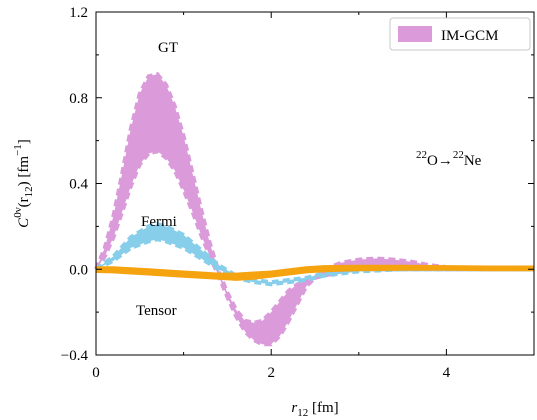 This screenshot has width=537, height=420. What do you see at coordinates (449, 159) in the screenshot?
I see `reaction-label: 22O→22Ne` at bounding box center [449, 159].